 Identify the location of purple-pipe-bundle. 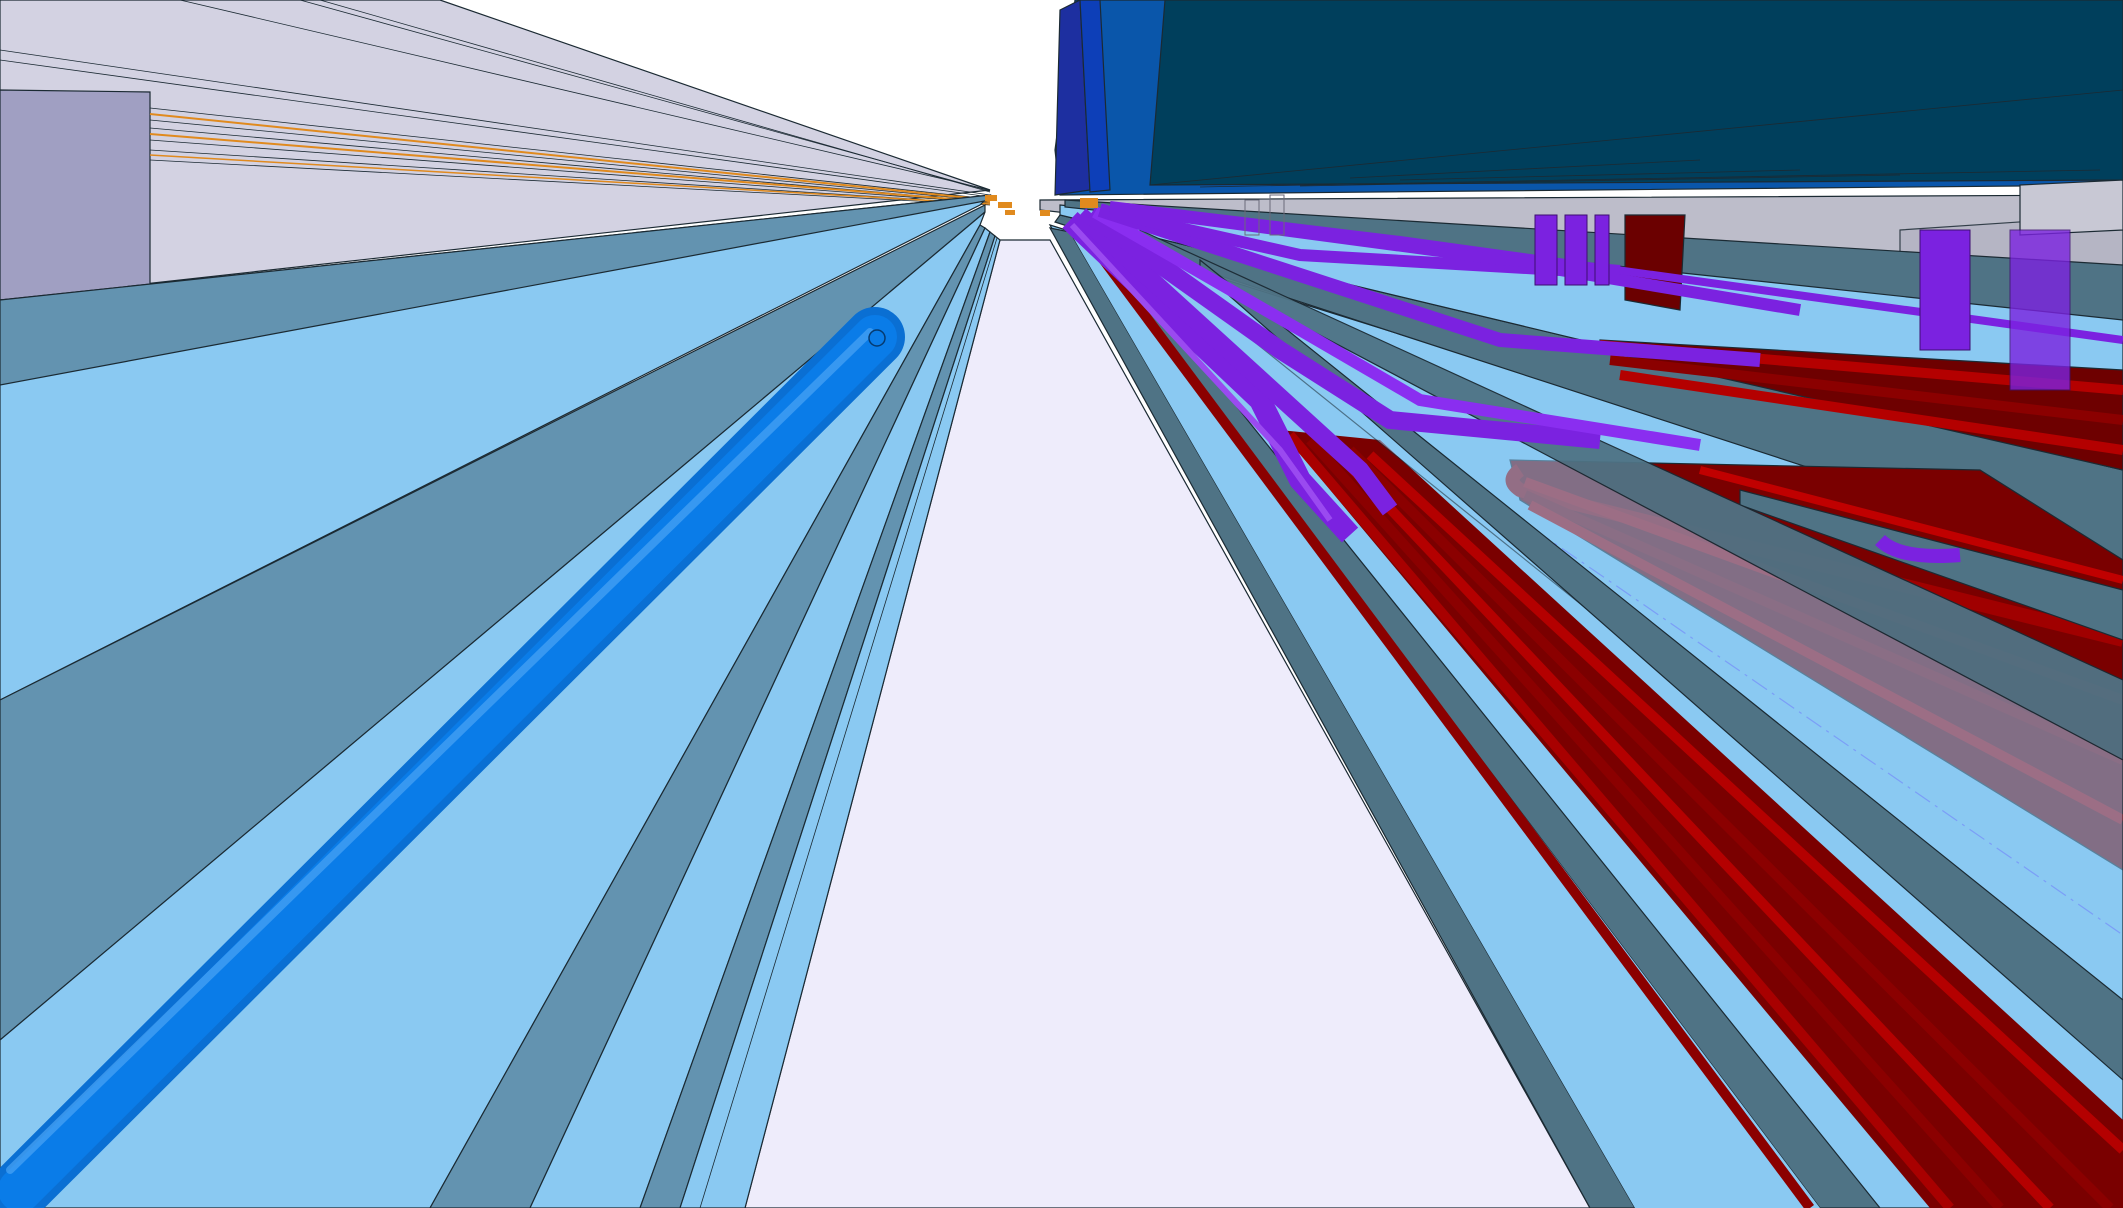
(1592, 382).